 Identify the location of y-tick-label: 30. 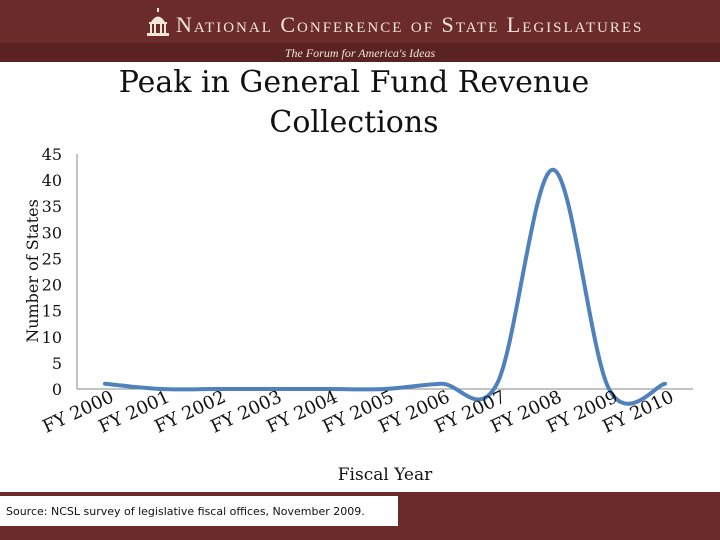
(52, 232).